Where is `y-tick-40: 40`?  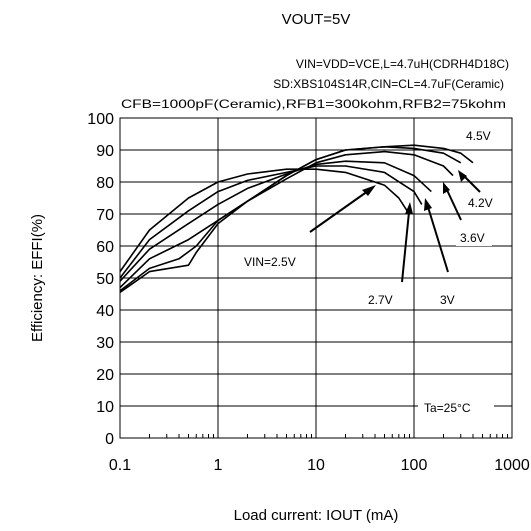
y-tick-40: 40 is located at coordinates (105, 311).